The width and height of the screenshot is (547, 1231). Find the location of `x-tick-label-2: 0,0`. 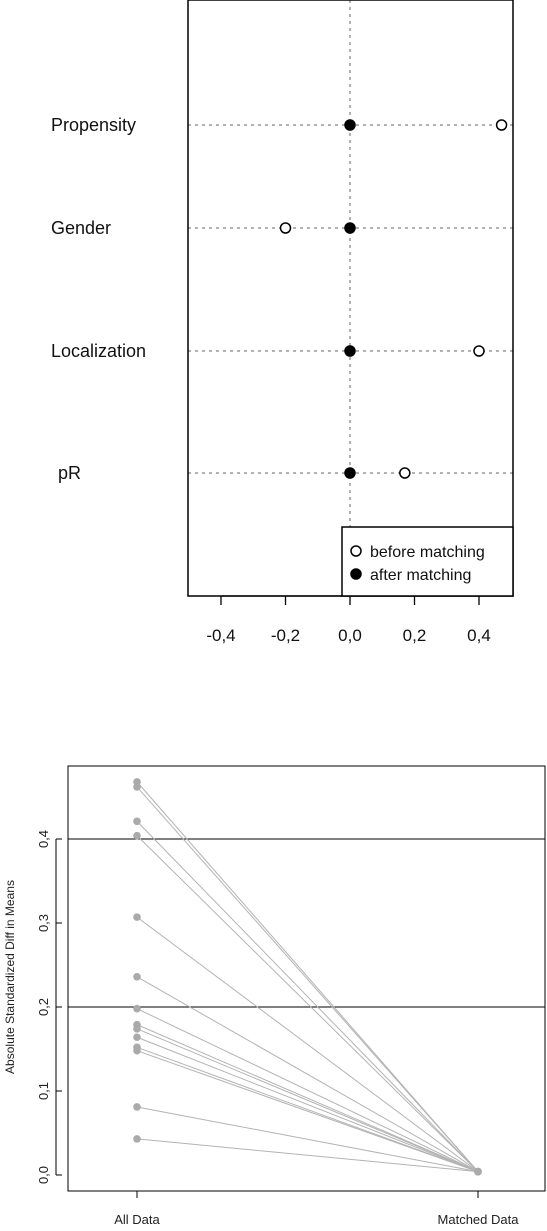

x-tick-label-2: 0,0 is located at coordinates (350, 635).